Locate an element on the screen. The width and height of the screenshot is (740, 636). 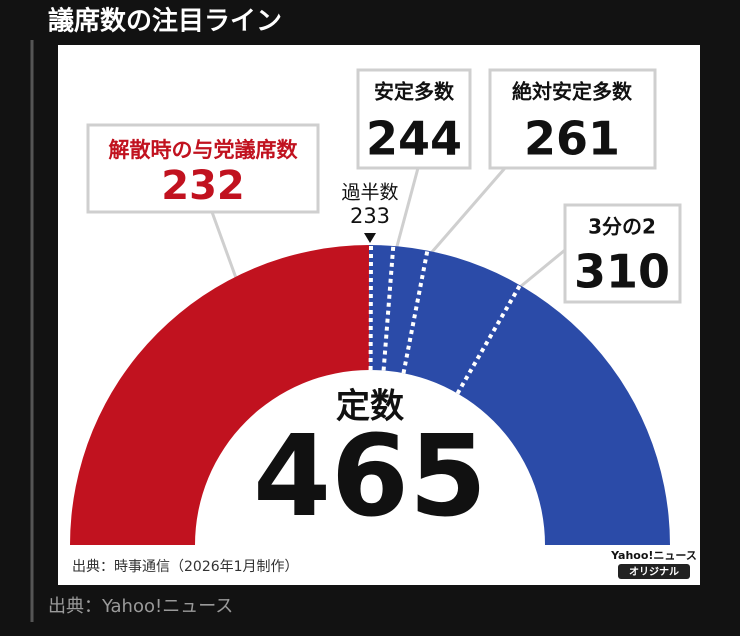
page-title: 議席数の注目ライン is located at coordinates (165, 21).